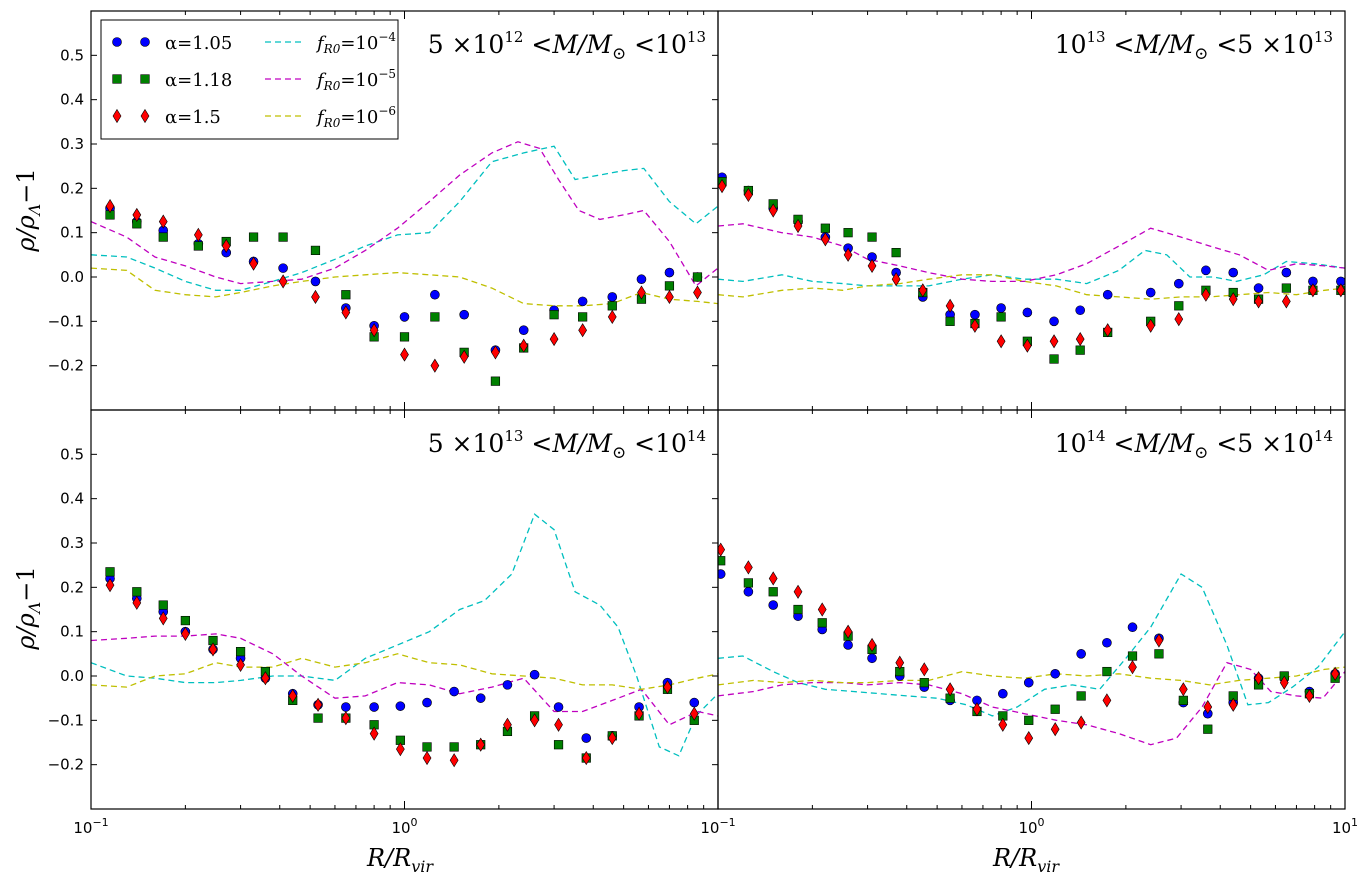 The image size is (1369, 886). What do you see at coordinates (72, 55) in the screenshot?
I see `ytick-label: 0.5` at bounding box center [72, 55].